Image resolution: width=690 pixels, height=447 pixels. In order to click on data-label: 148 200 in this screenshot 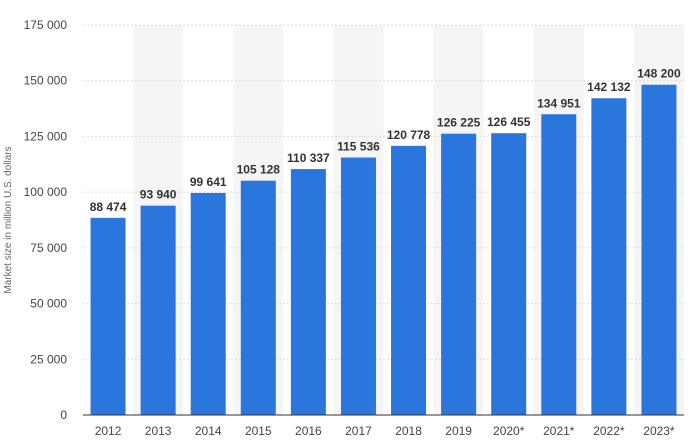, I will do `click(659, 74)`.